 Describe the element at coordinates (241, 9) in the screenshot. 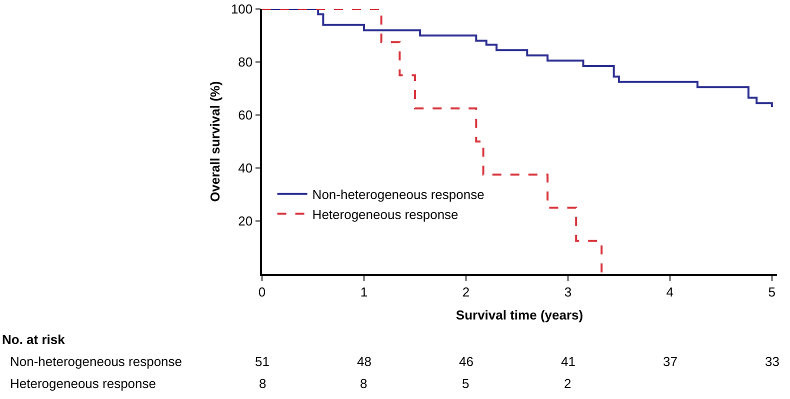

I see `y-tick-label: 100` at that location.